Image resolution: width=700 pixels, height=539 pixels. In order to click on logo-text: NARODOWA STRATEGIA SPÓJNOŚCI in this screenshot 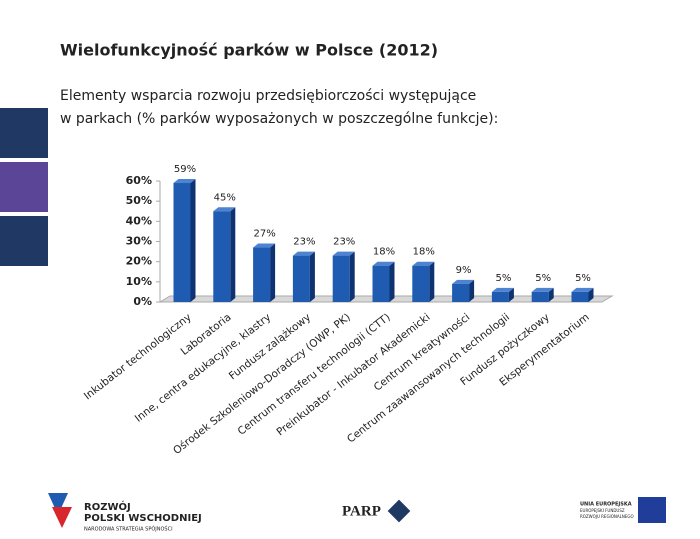, I will do `click(128, 529)`.